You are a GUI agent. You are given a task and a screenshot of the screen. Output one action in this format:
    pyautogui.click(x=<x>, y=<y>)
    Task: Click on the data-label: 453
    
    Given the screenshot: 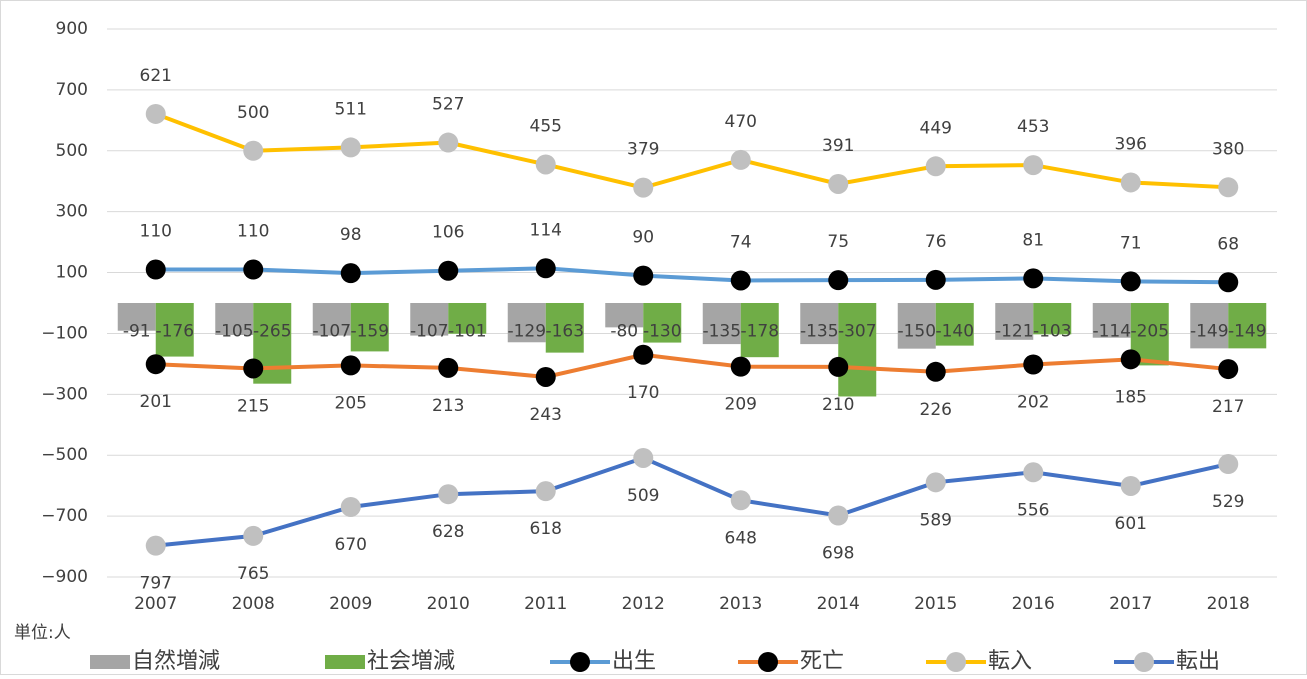 What is the action you would take?
    pyautogui.click(x=1033, y=127)
    